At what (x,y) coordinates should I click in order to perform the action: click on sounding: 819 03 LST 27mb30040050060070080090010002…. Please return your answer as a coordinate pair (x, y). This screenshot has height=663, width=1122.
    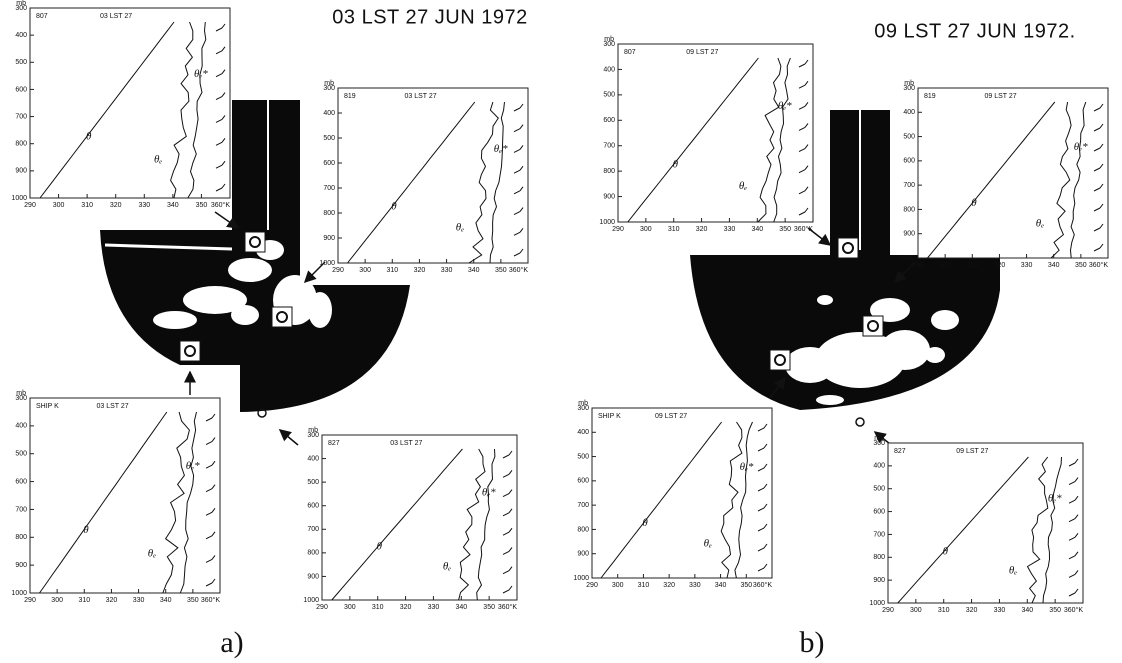
    Looking at the image, I should click on (424, 177).